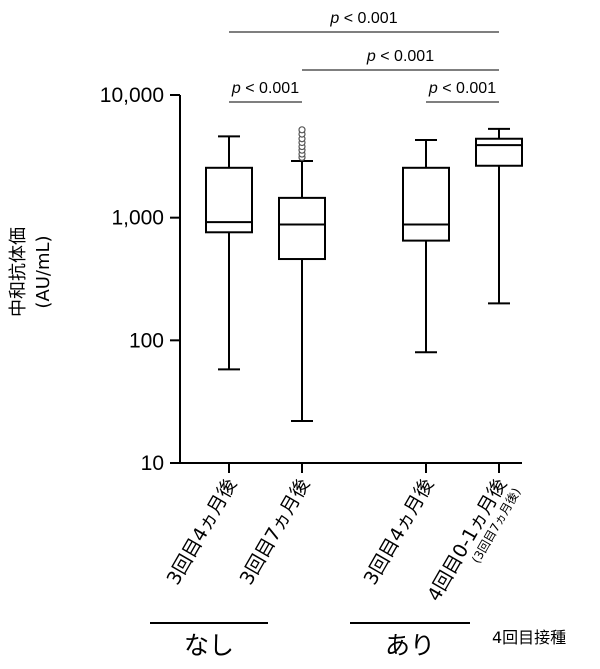 The width and height of the screenshot is (600, 669). I want to click on group-label: なし, so click(209, 645).